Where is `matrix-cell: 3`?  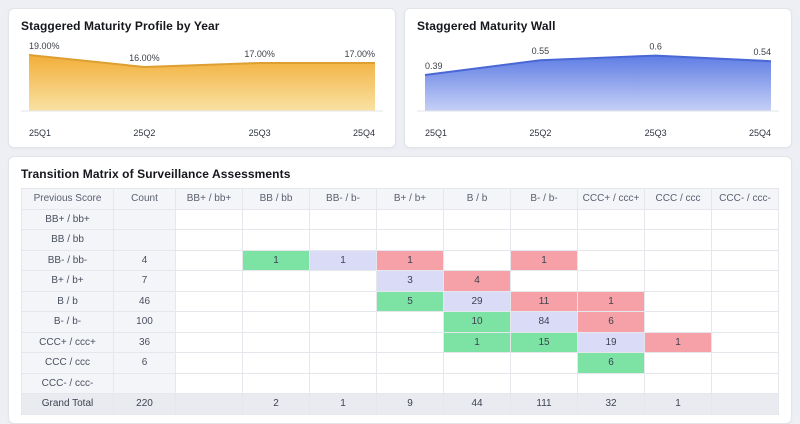
matrix-cell: 3 is located at coordinates (410, 281).